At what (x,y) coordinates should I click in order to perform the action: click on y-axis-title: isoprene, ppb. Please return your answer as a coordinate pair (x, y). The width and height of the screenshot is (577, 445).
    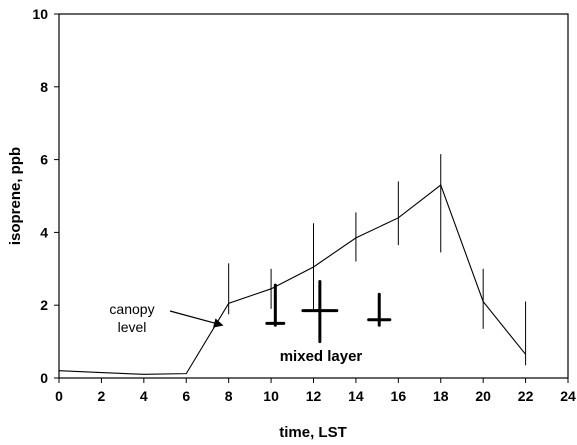
    Looking at the image, I should click on (15, 196).